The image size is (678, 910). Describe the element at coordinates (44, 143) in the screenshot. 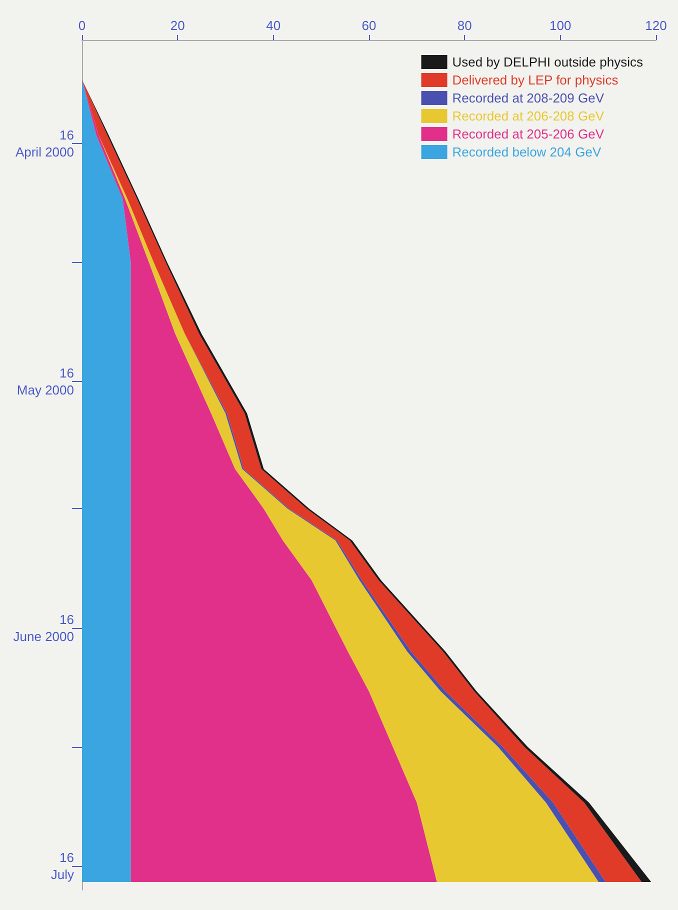

I see `y-tick-label: 16 April 2000` at that location.